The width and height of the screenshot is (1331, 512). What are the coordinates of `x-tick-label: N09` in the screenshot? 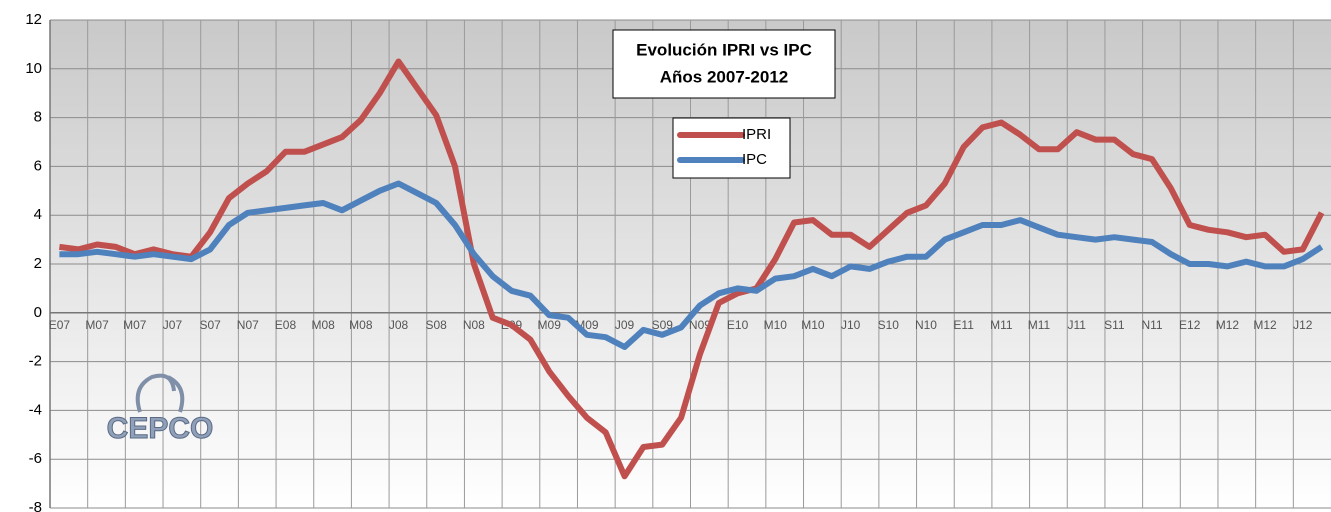 It's located at (700, 325).